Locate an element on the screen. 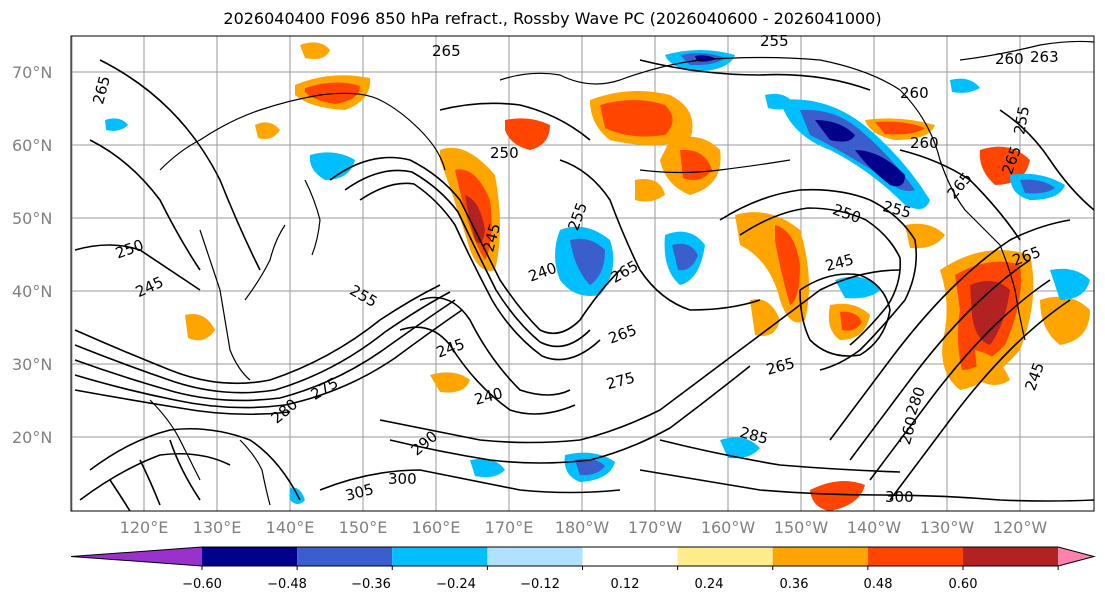 This screenshot has width=1105, height=604. lon-label: 150°W is located at coordinates (801, 527).